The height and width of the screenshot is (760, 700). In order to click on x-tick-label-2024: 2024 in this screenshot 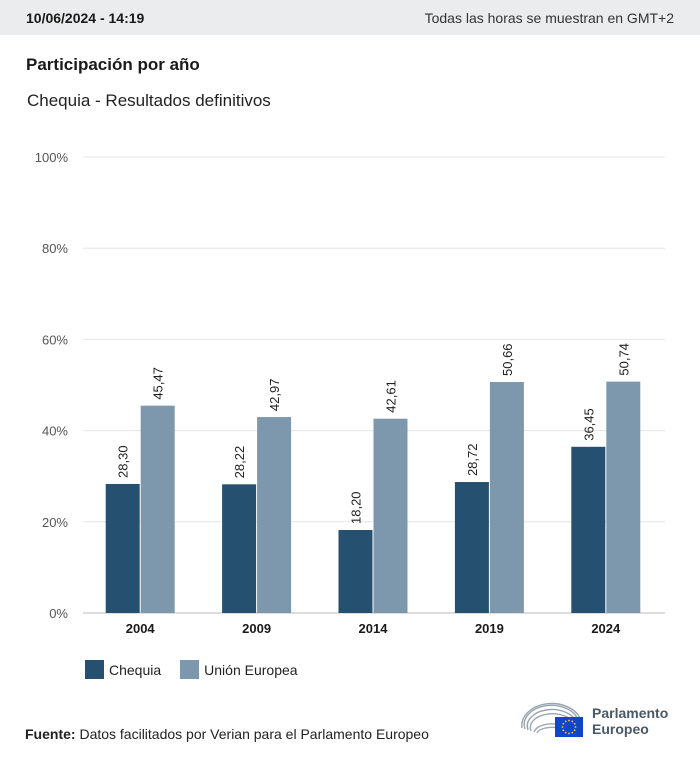, I will do `click(606, 628)`.